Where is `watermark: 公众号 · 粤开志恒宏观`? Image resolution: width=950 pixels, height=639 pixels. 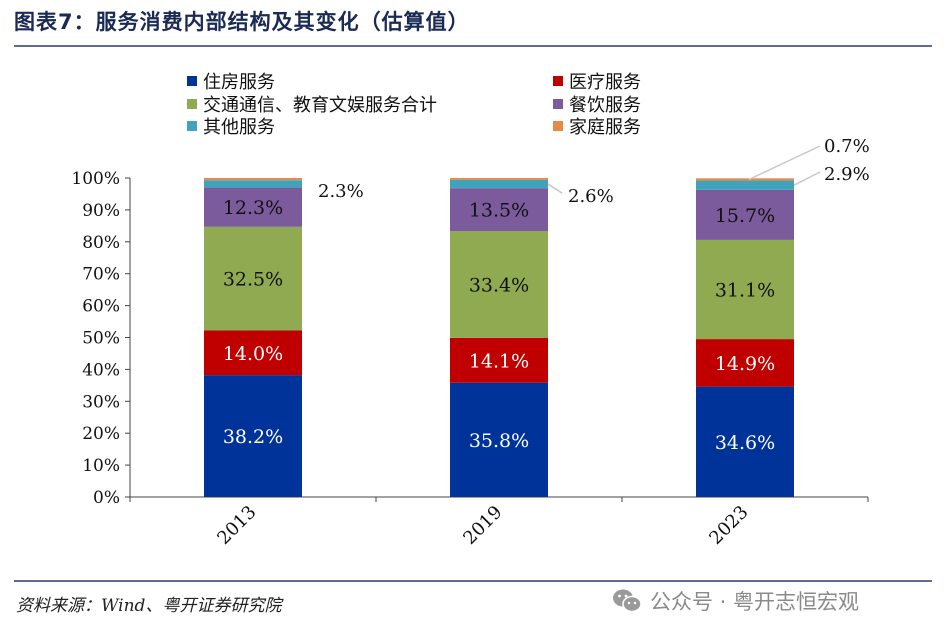
watermark: 公众号 · 粤开志恒宏观 is located at coordinates (735, 601).